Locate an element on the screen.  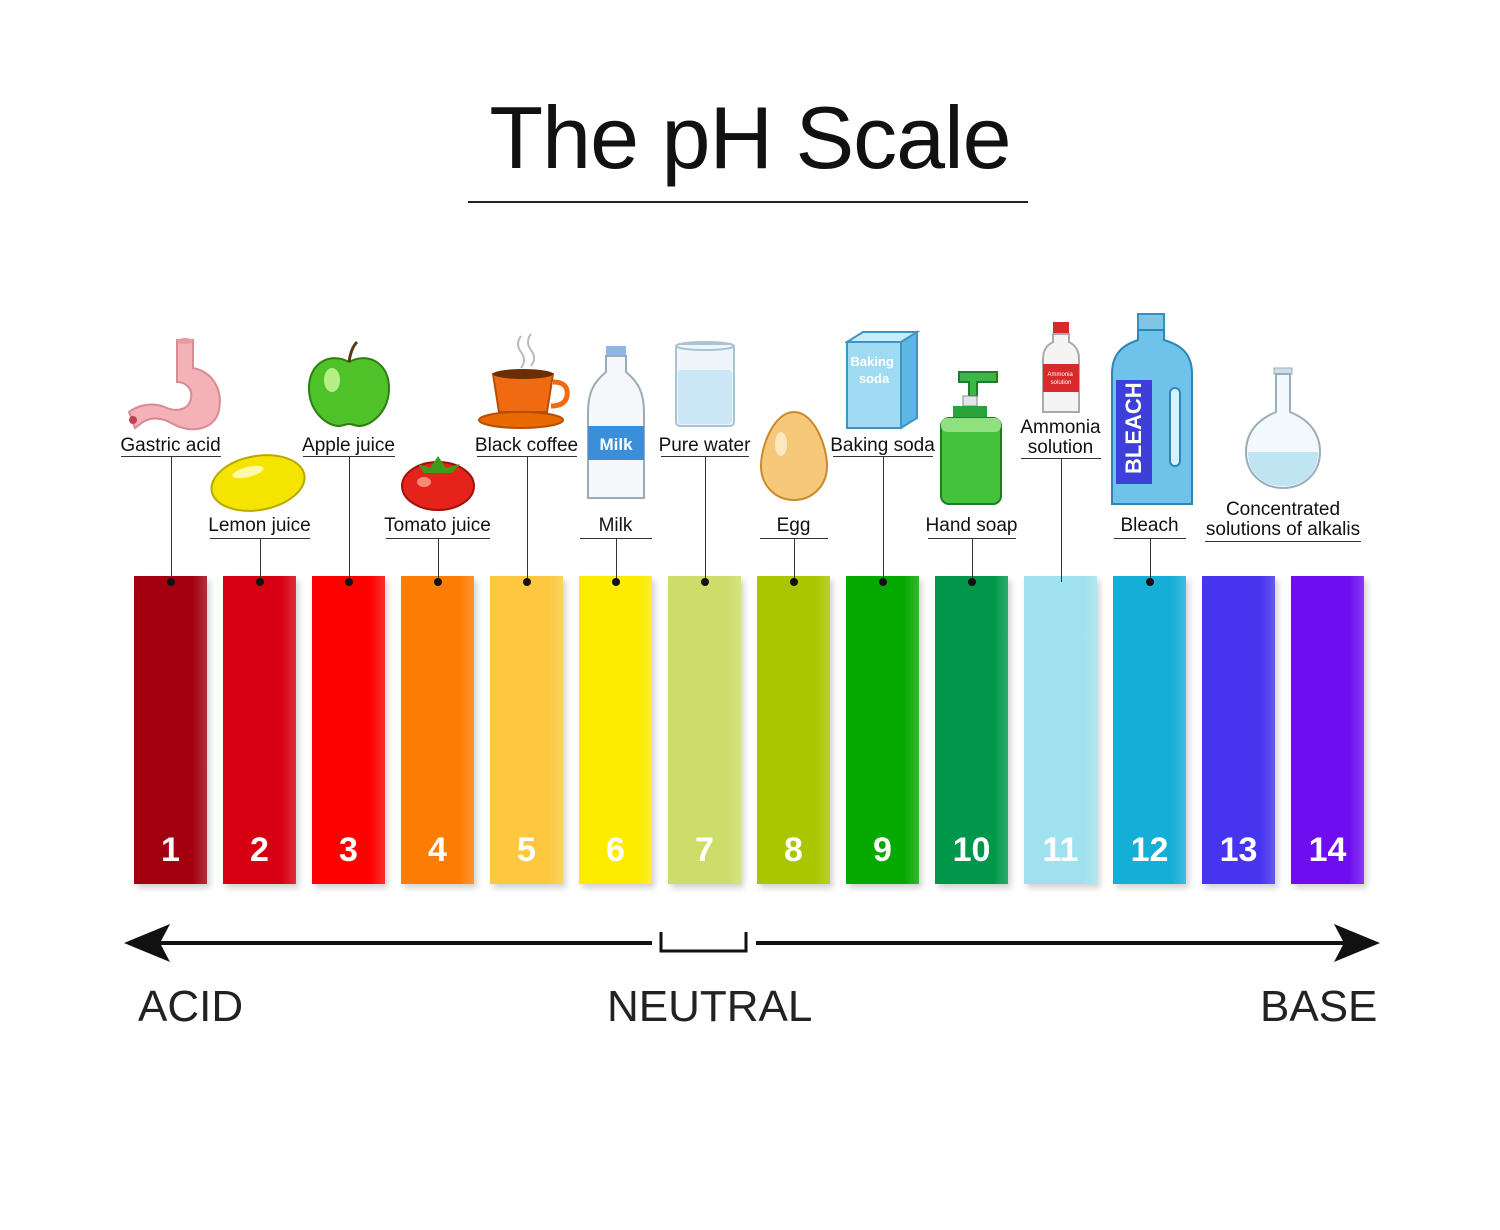
ammonia-text-line-2: solution is located at coordinates (1060, 383).